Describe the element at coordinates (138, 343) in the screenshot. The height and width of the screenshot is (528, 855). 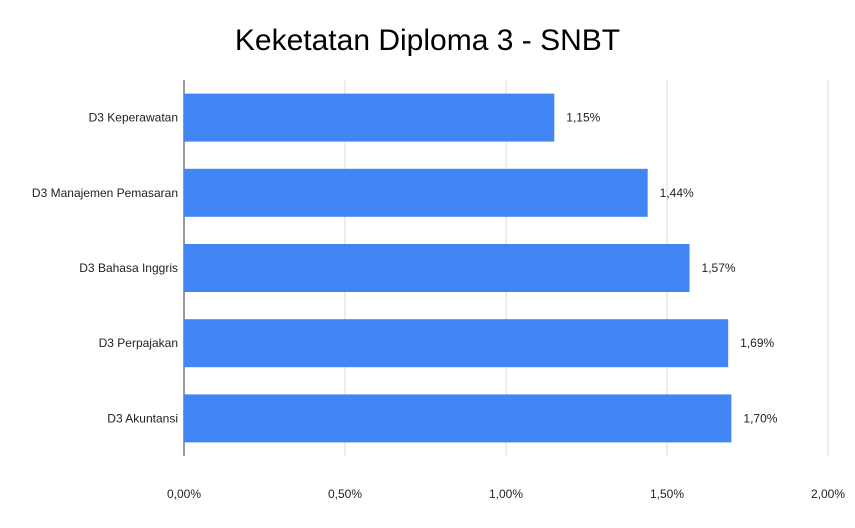
I see `category-label: D3 Perpajakan` at that location.